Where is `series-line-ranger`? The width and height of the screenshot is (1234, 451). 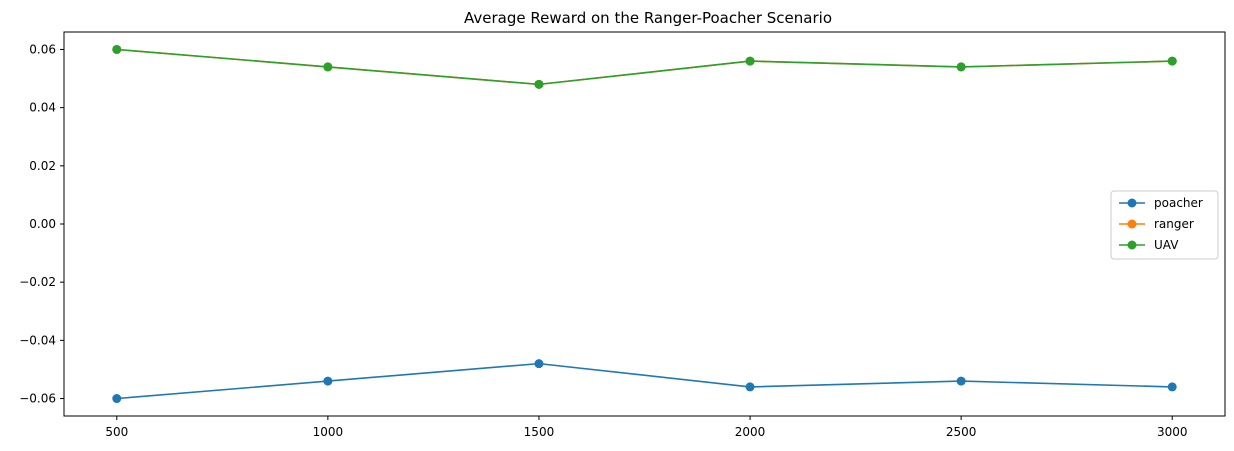 series-line-ranger is located at coordinates (644, 67).